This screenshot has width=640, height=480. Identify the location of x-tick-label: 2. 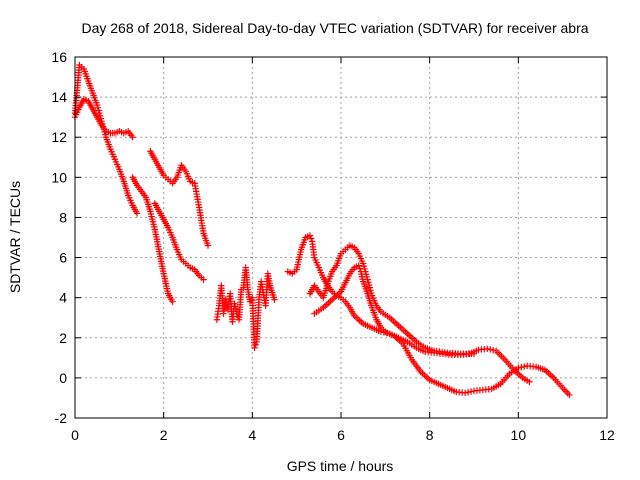
(164, 435).